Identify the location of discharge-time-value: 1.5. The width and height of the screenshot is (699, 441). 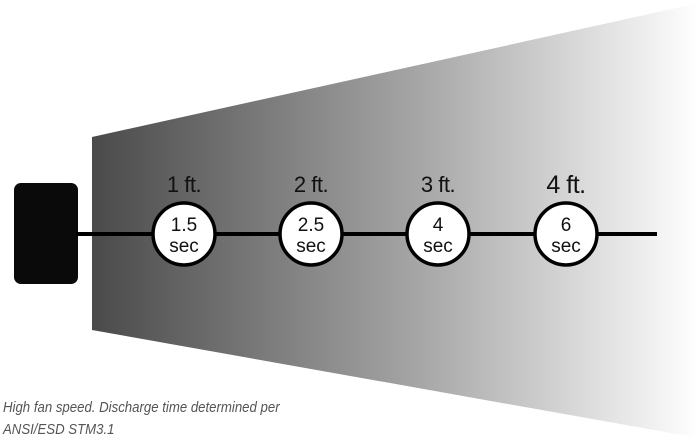
(184, 225).